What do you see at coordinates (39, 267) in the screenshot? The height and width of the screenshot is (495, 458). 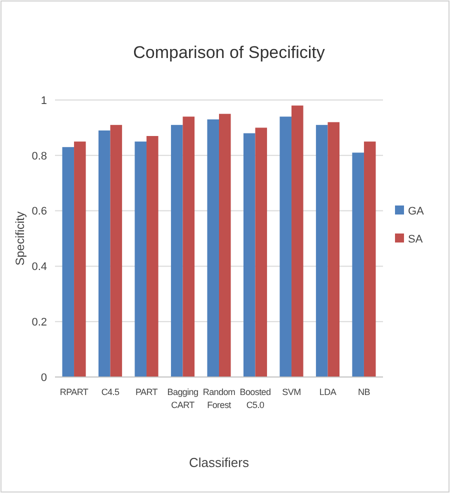 I see `y-tick-label: 0.4` at bounding box center [39, 267].